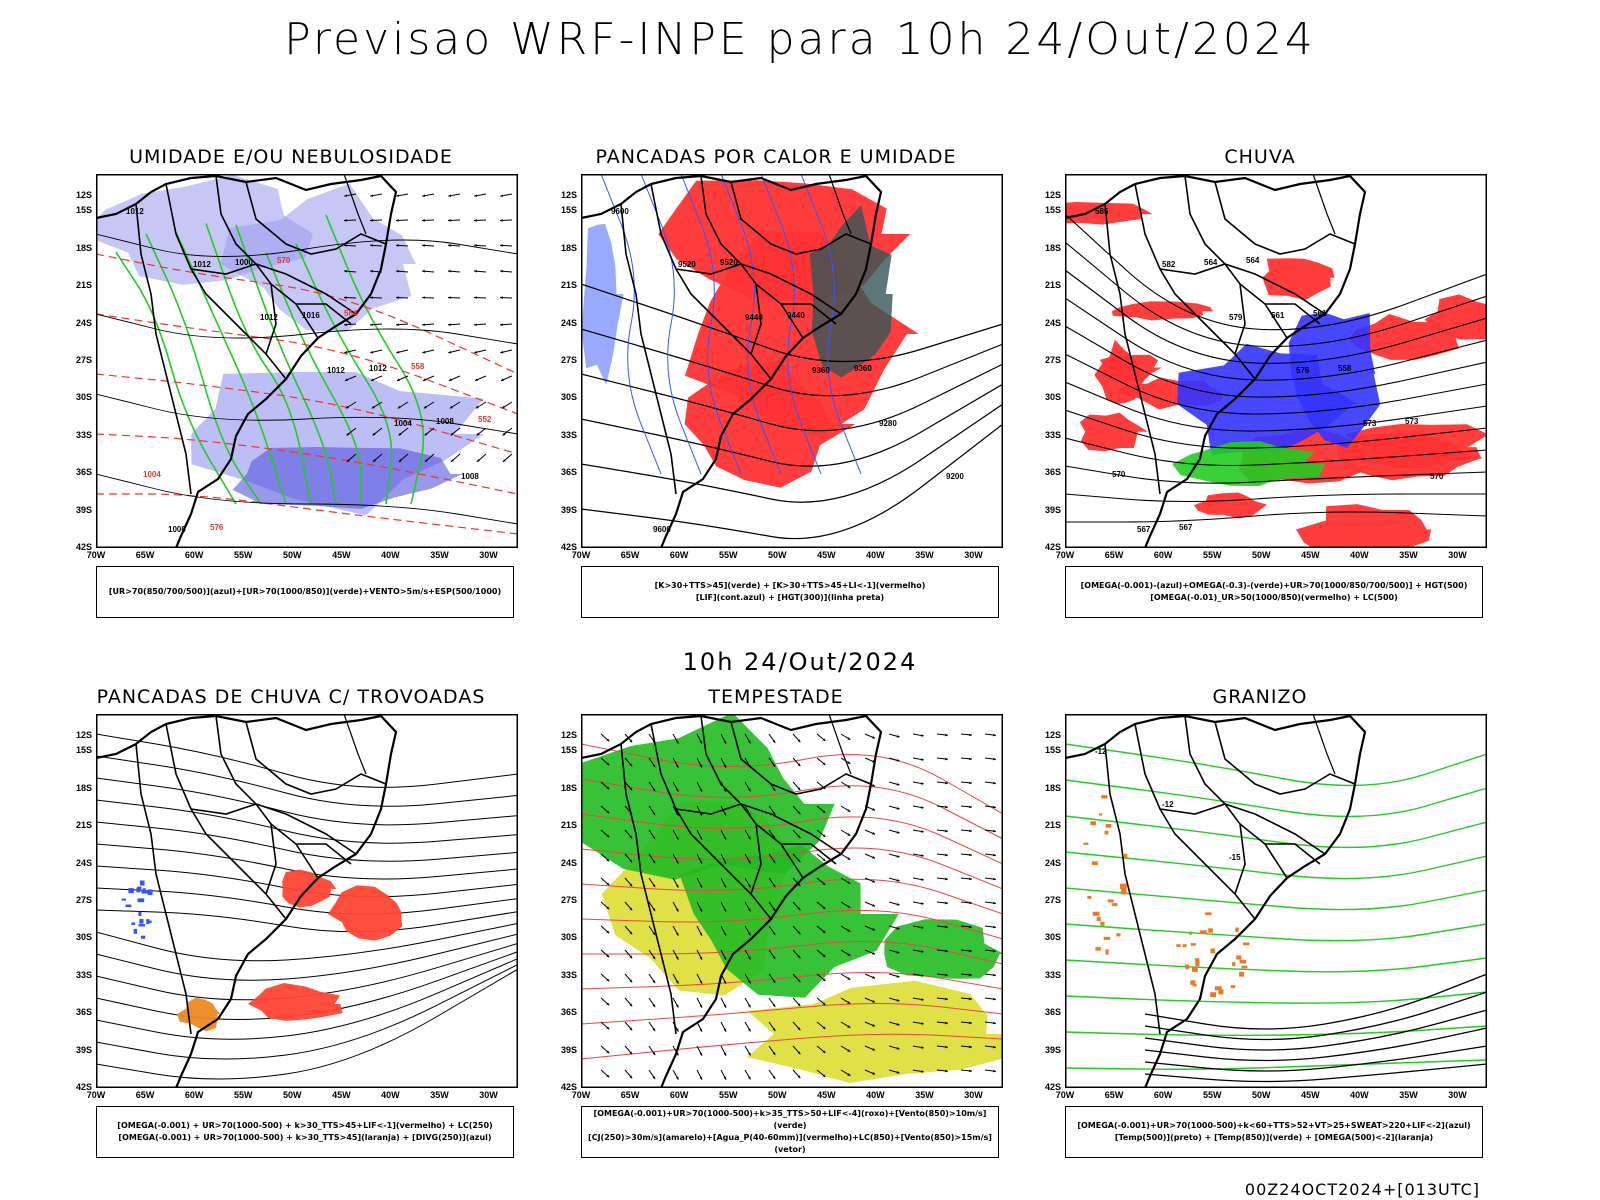  What do you see at coordinates (1052, 322) in the screenshot?
I see `latitude-tick-label: 24S` at bounding box center [1052, 322].